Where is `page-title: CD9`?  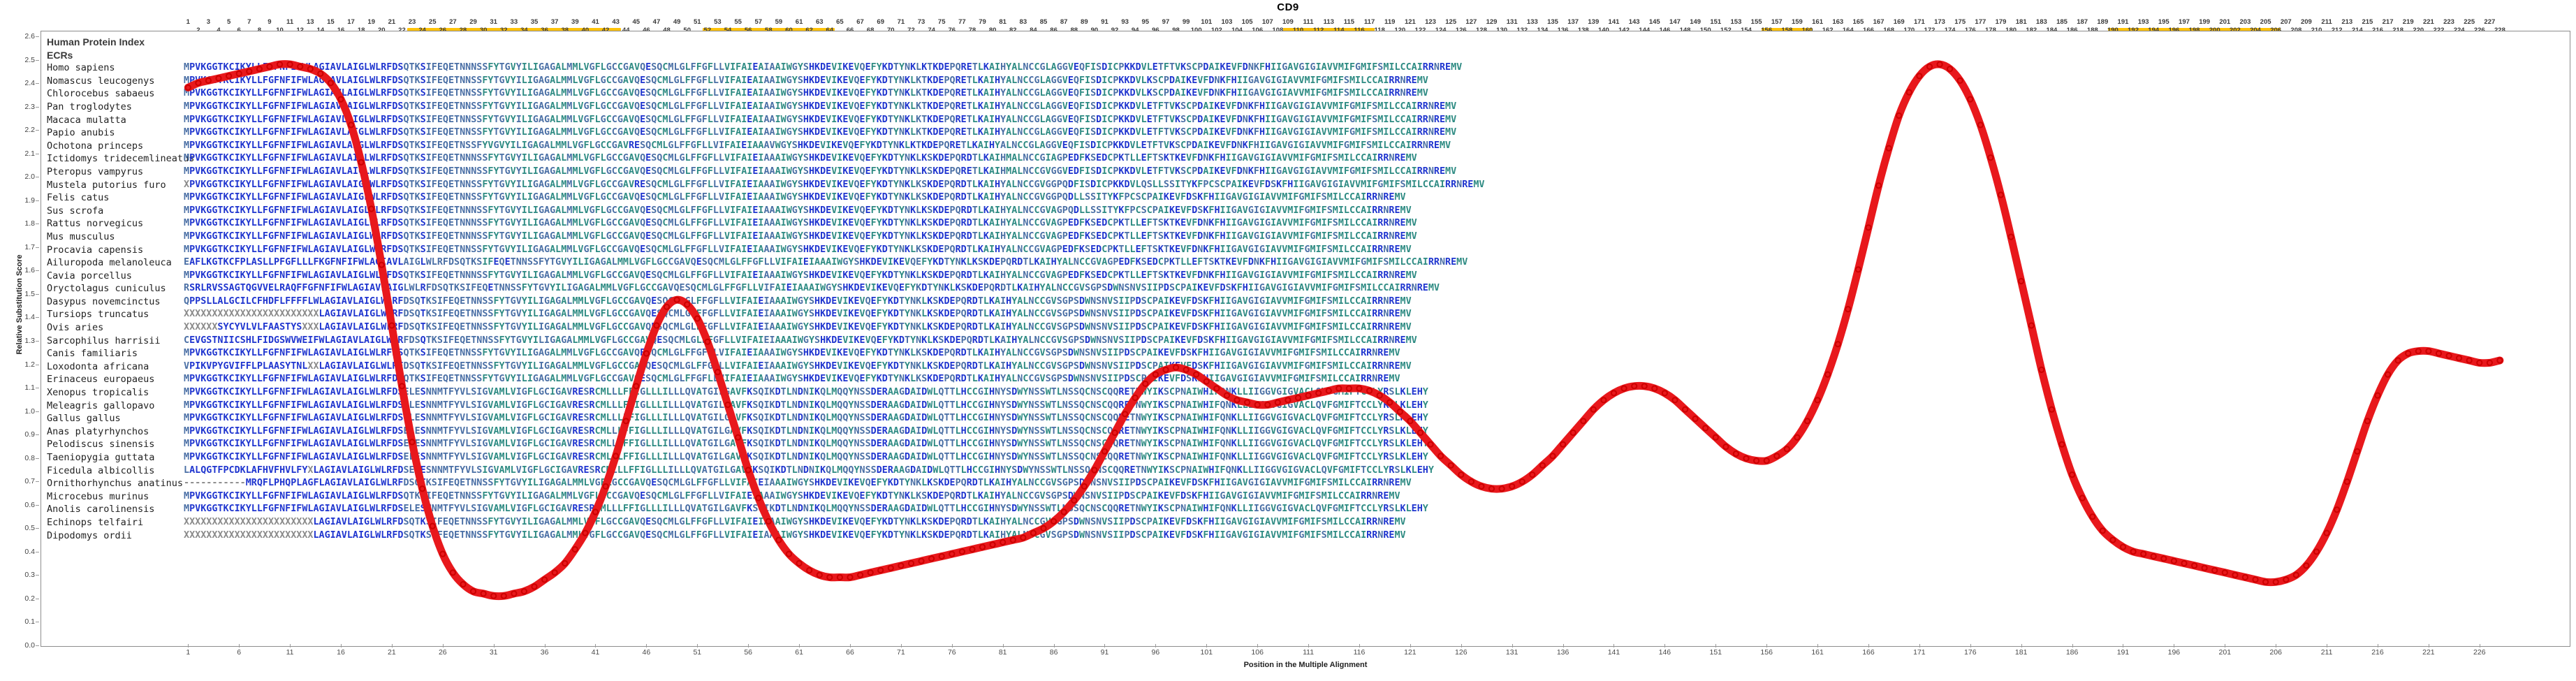
page-title: CD9 is located at coordinates (1288, 7).